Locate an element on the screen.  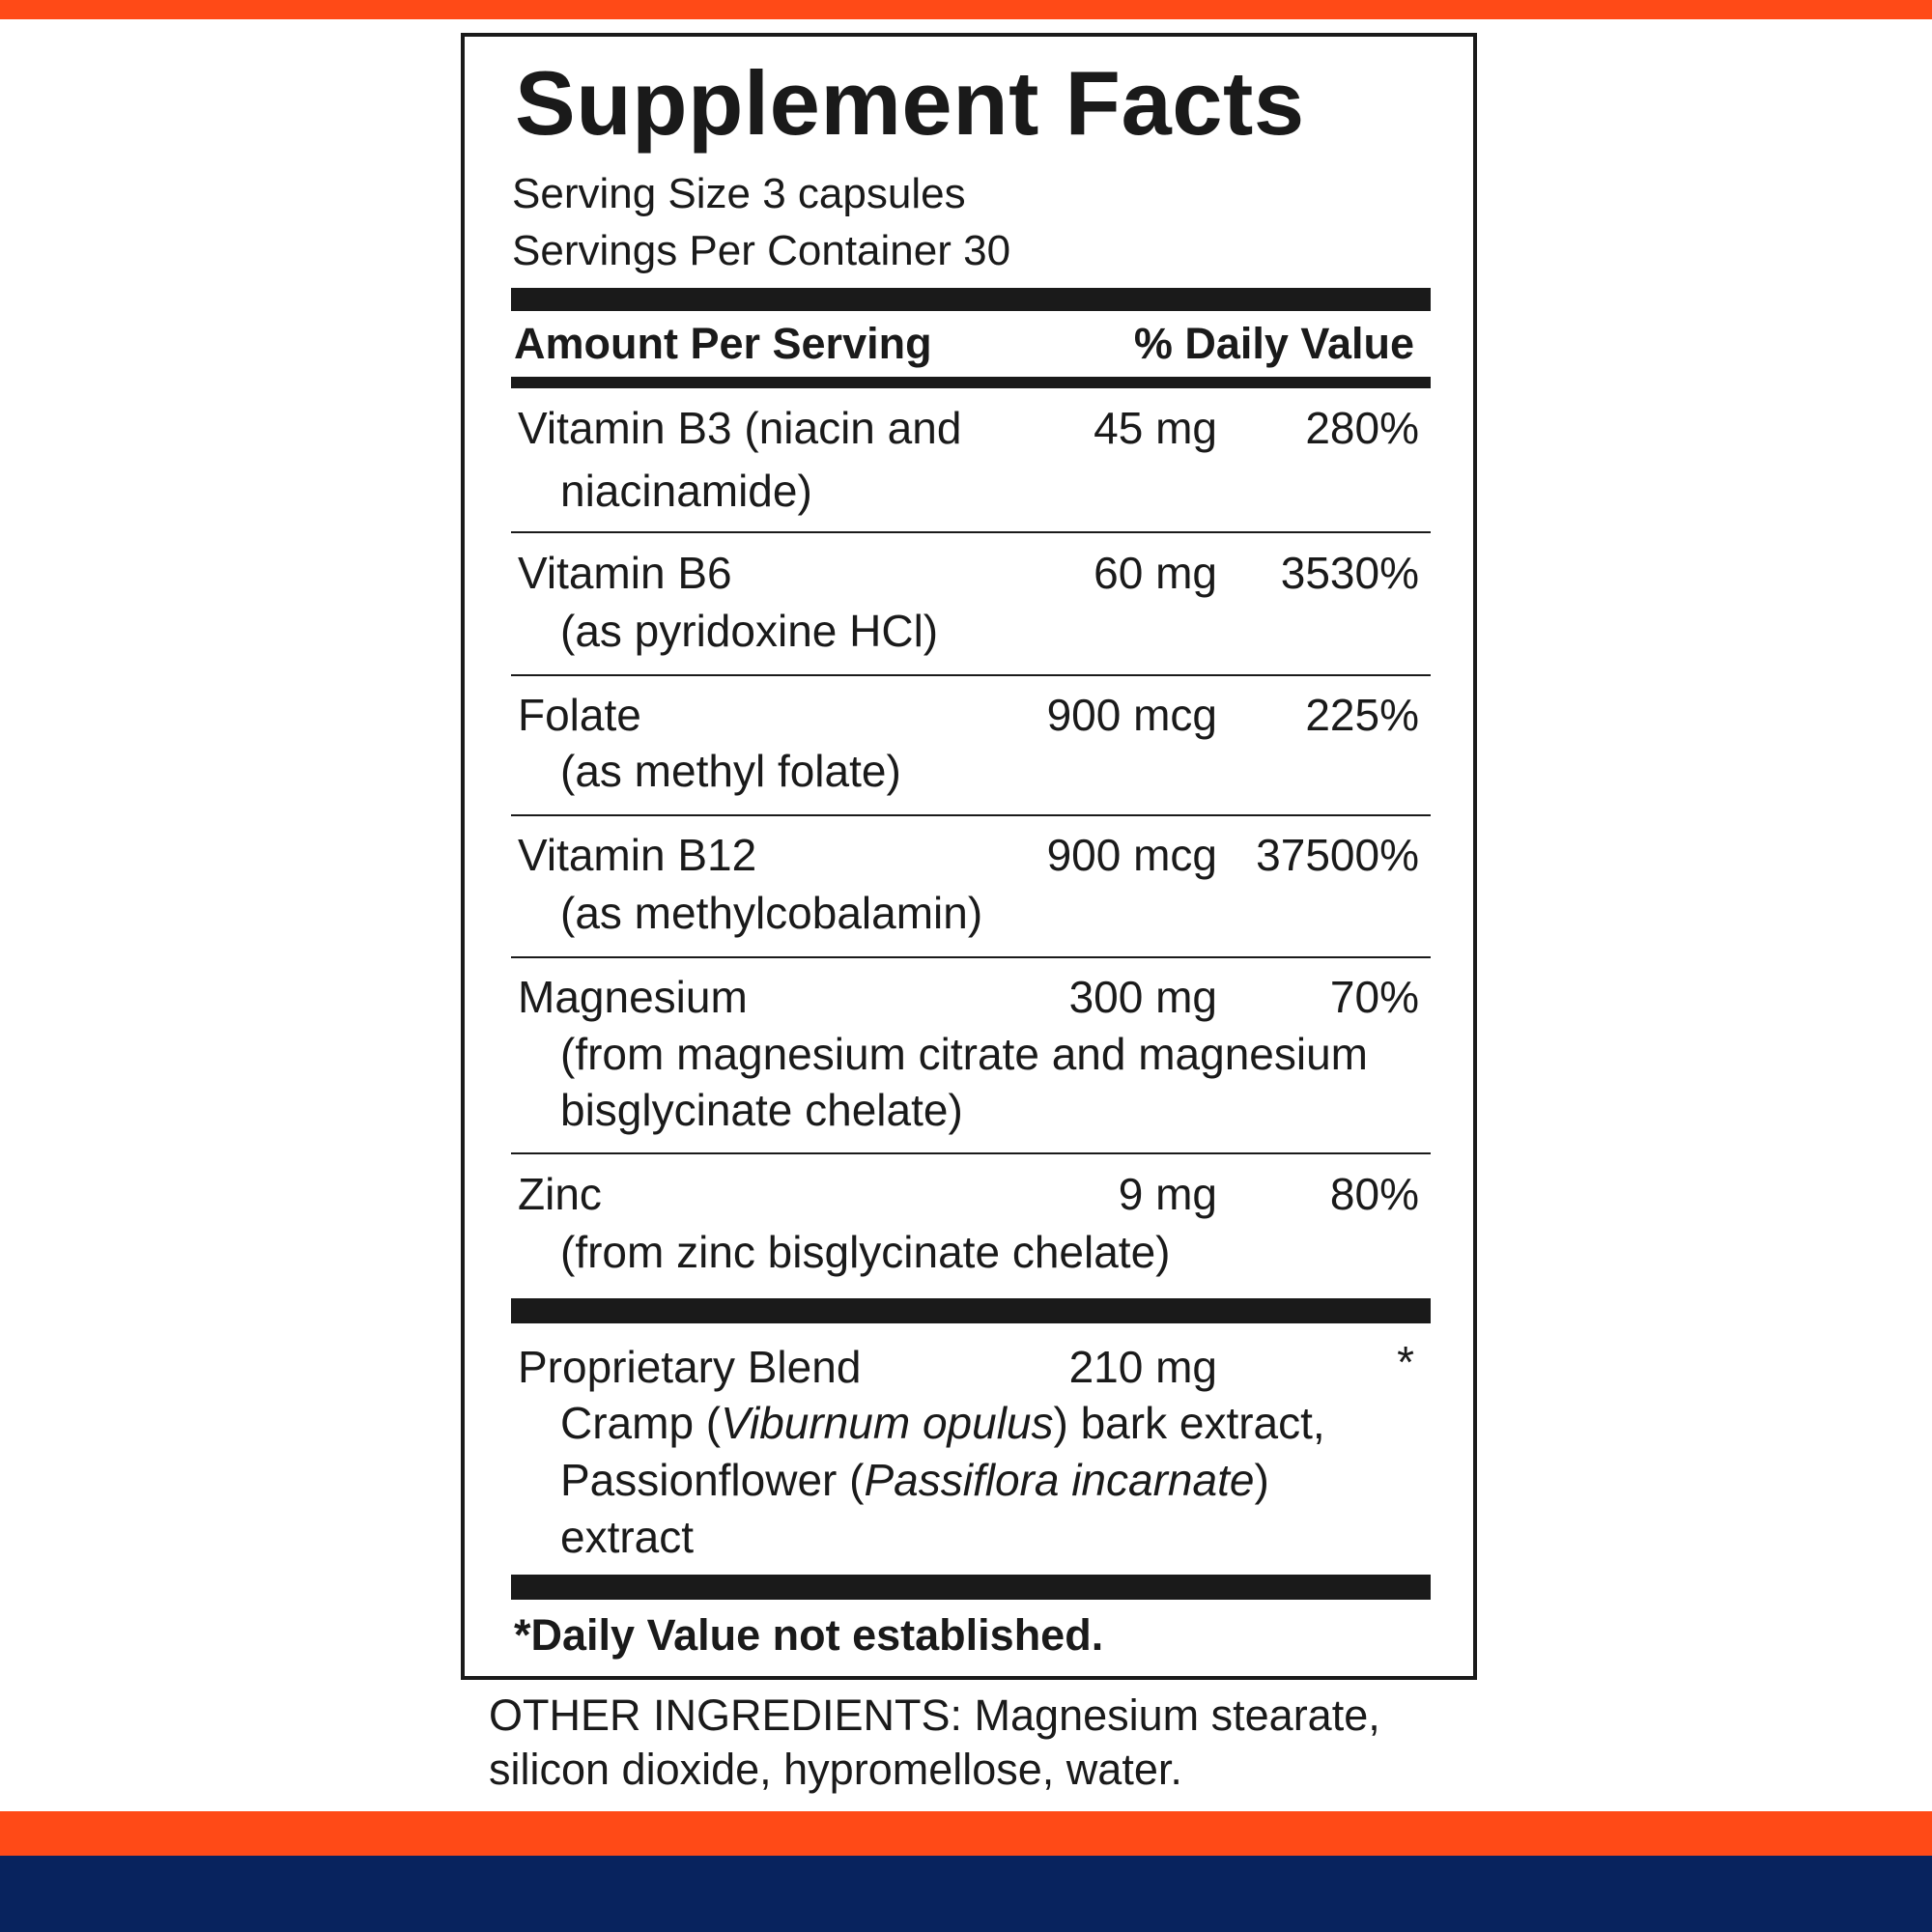
nutrient-daily-value: 3530% is located at coordinates (1349, 573).